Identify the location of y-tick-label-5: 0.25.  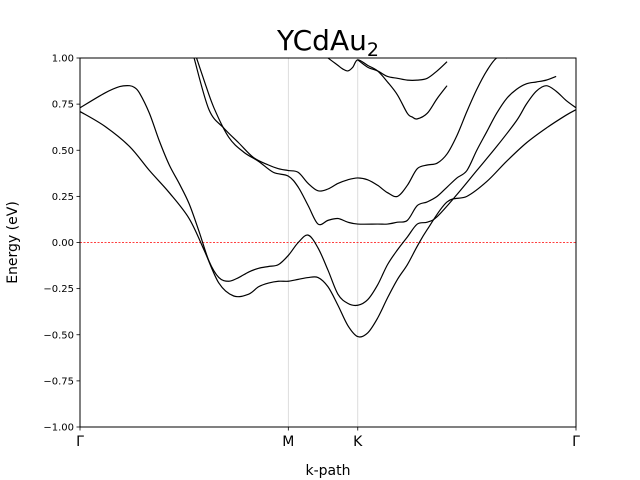
(63, 197).